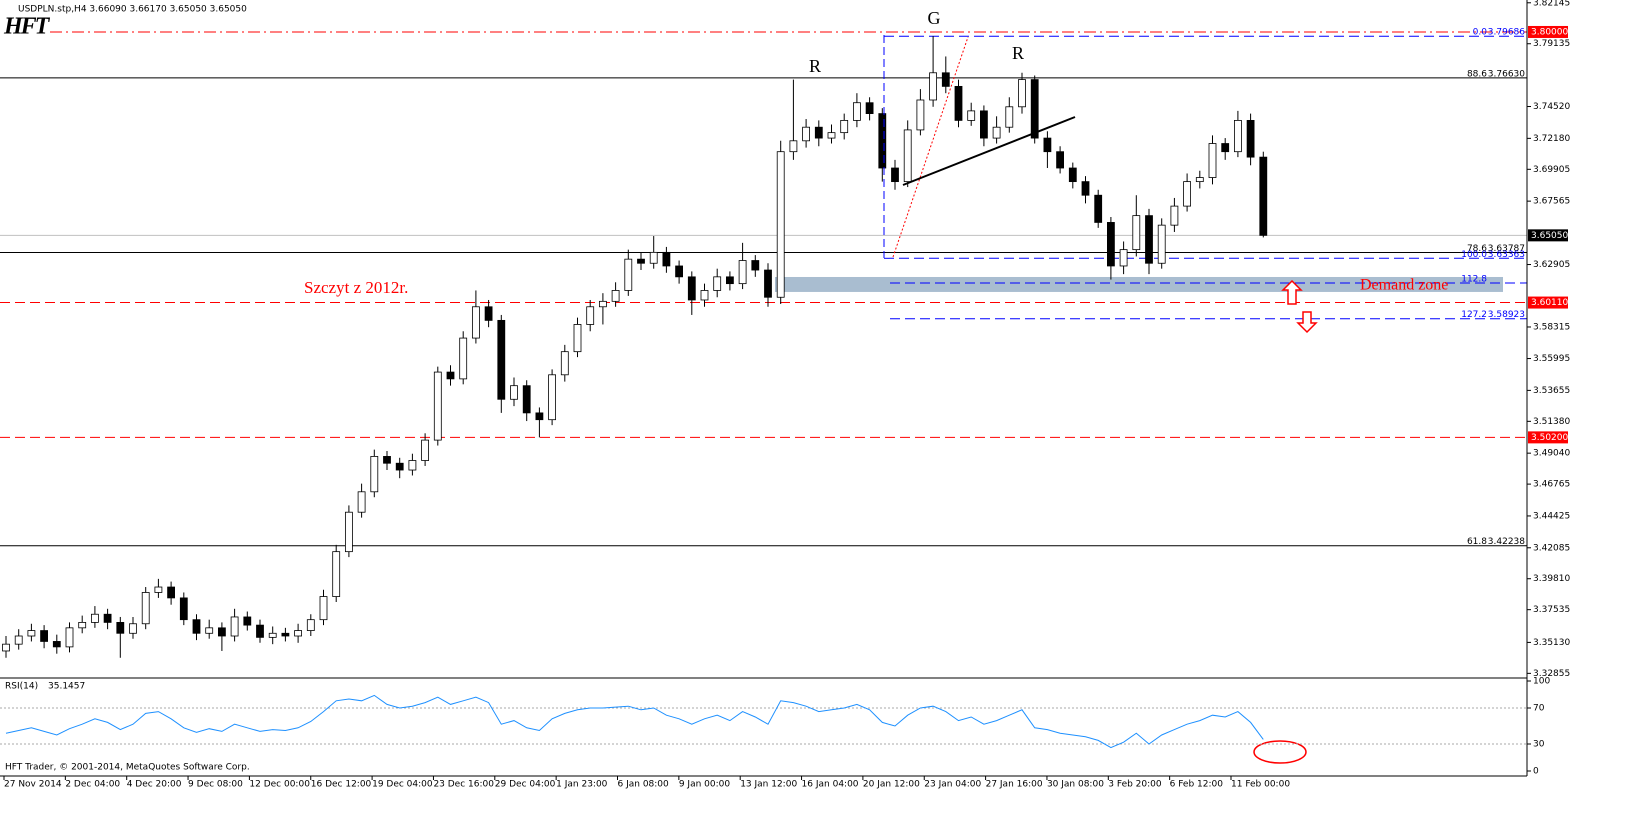 This screenshot has height=829, width=1644. I want to click on price-level-label: 3.50200, so click(1549, 438).